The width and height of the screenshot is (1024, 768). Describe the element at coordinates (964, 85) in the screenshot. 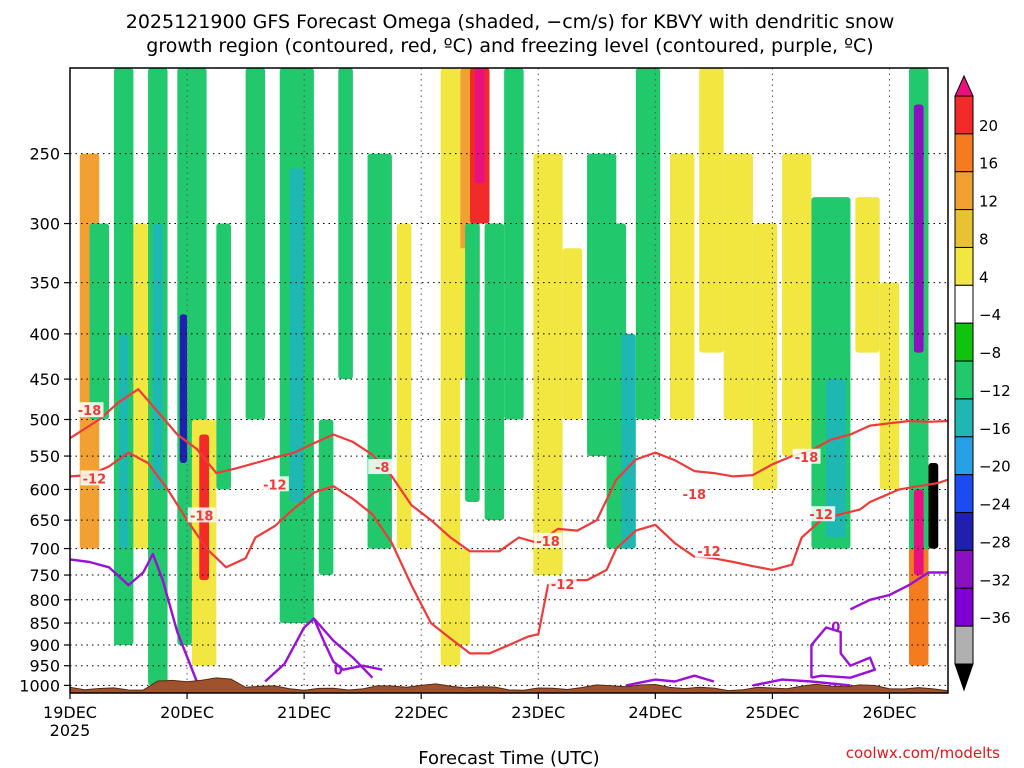

I see `colorbar-top-arrow` at that location.